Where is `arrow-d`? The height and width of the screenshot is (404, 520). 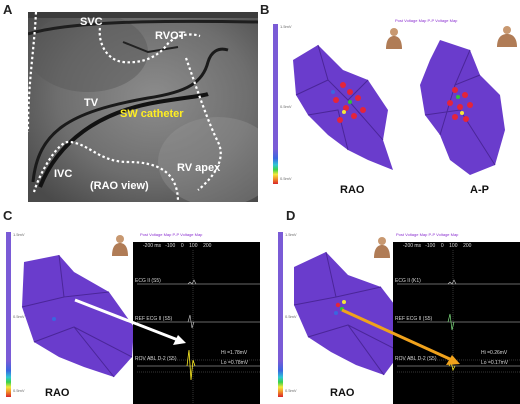 arrow-d is located at coordinates (400, 336).